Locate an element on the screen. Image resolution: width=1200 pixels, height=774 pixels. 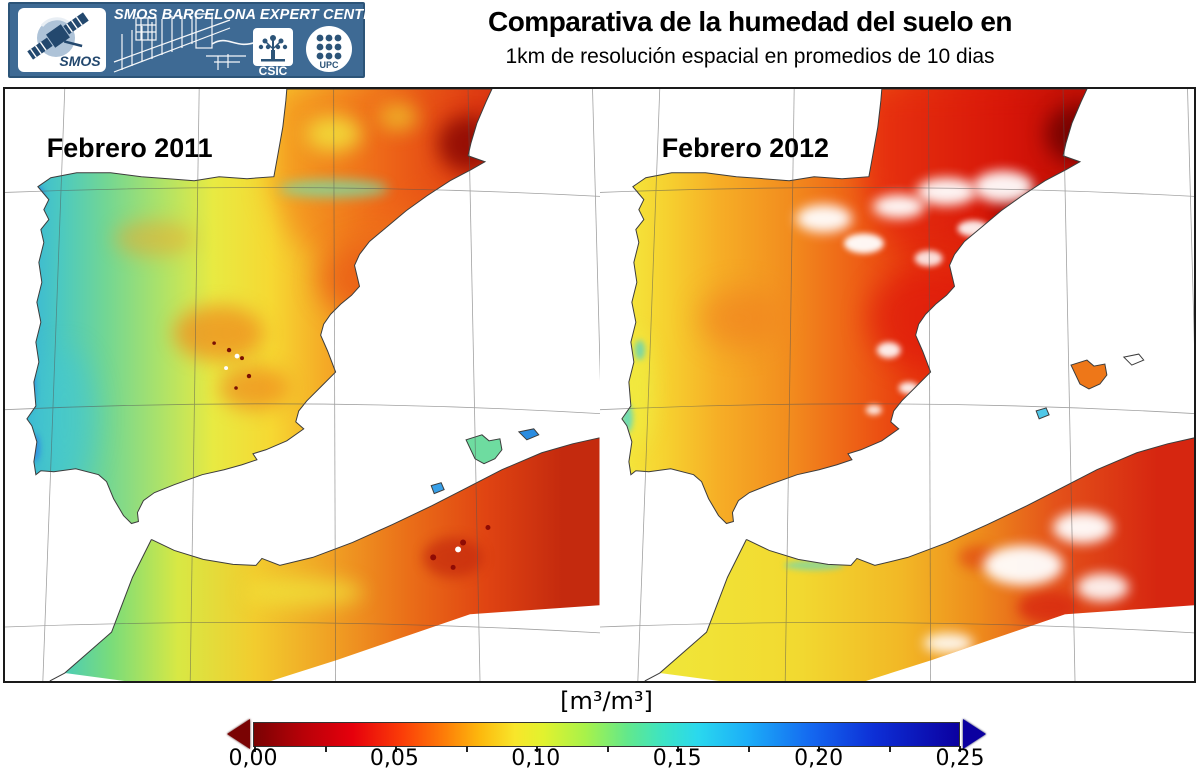
page-title: Comparativa de la humedad del suelo en is located at coordinates (750, 21).